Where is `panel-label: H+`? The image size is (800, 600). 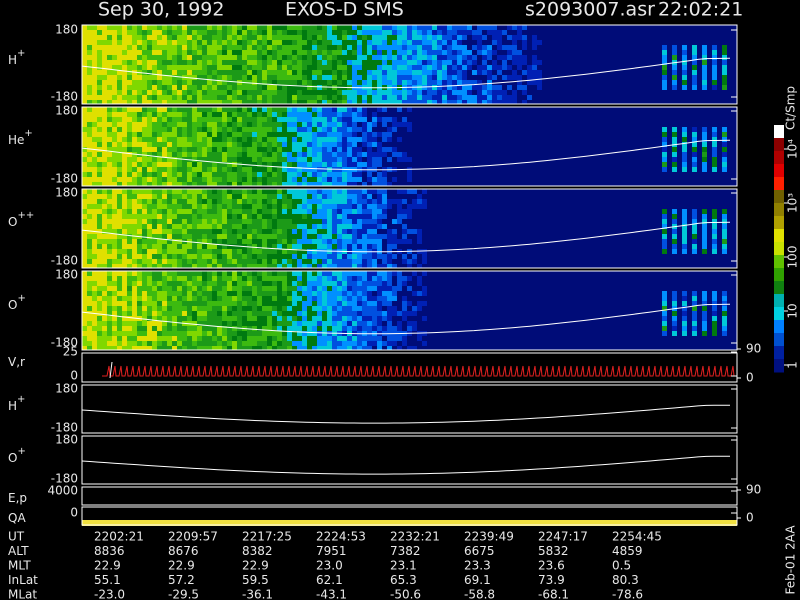 panel-label: H+ is located at coordinates (16, 403).